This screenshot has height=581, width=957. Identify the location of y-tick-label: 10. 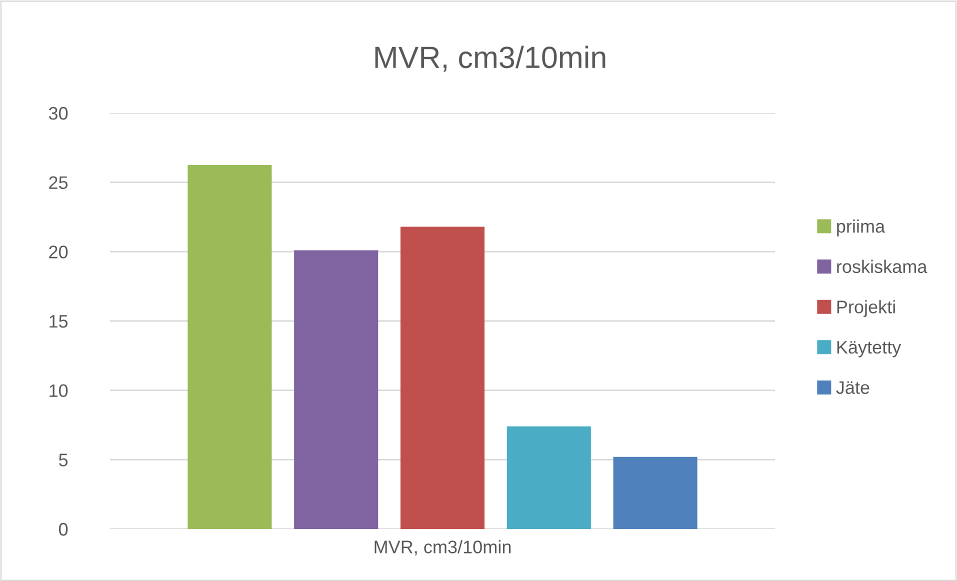
(59, 391).